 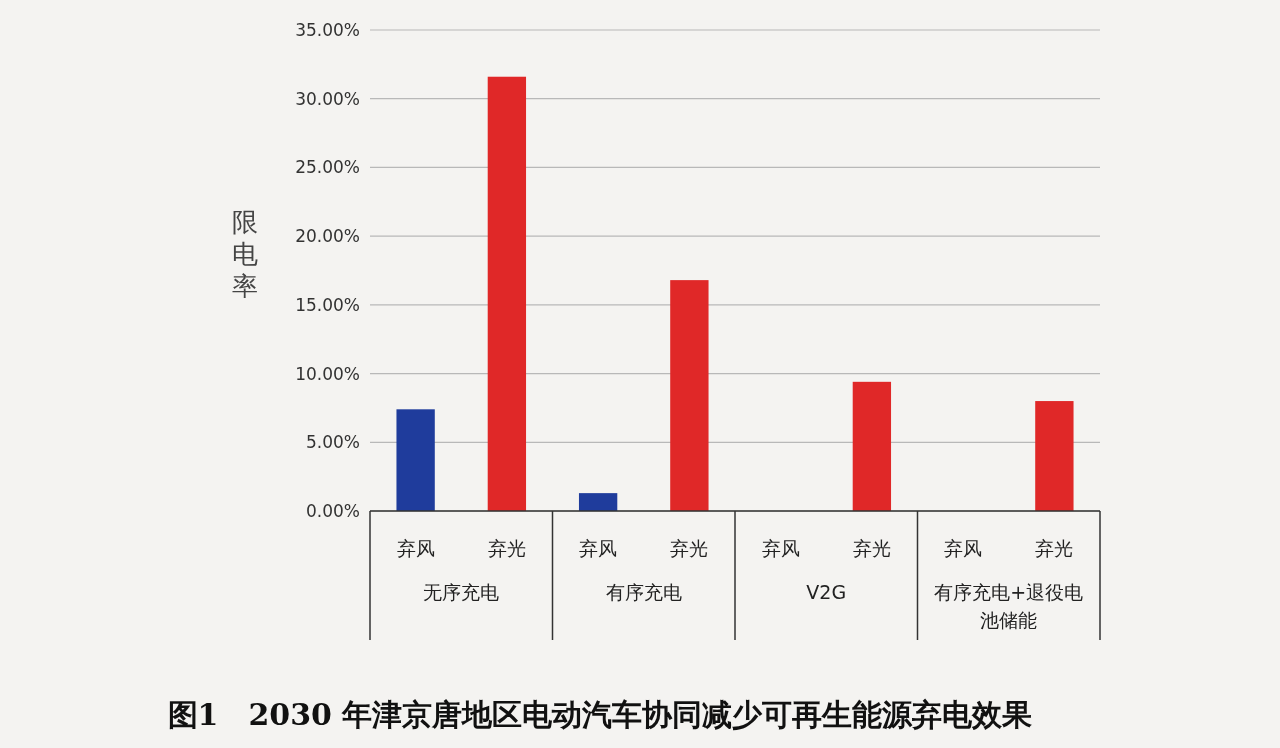 I want to click on y-tick-label: 25.00%, so click(x=327, y=167).